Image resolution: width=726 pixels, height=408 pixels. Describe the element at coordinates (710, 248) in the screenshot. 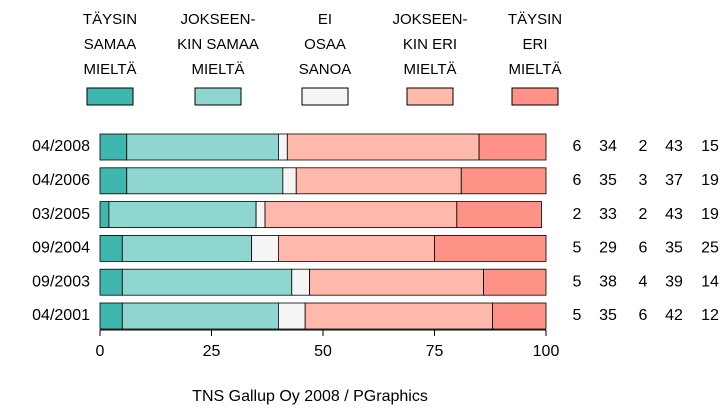

I see `data-label: 25` at that location.